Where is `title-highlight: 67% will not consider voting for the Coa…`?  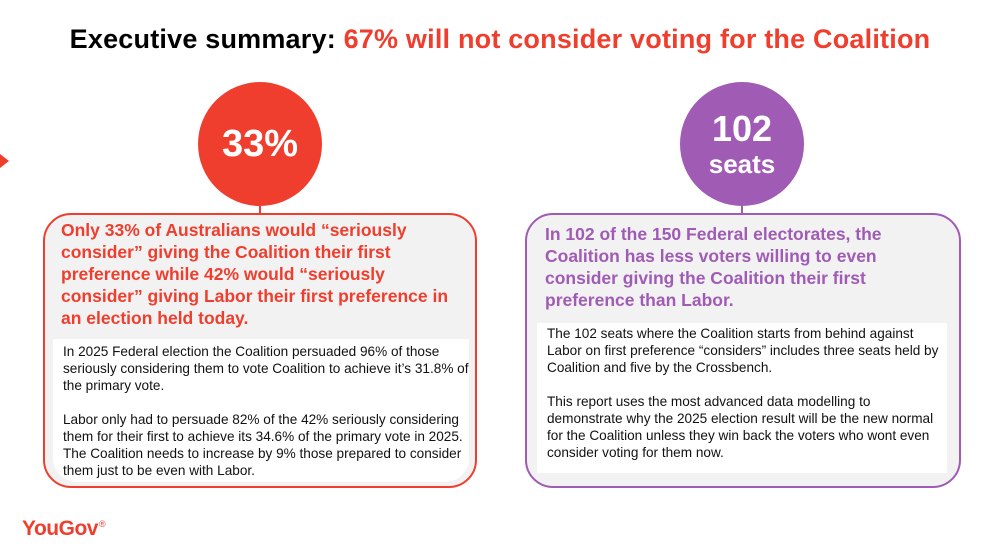
title-highlight: 67% will not consider voting for the Coa… is located at coordinates (637, 39).